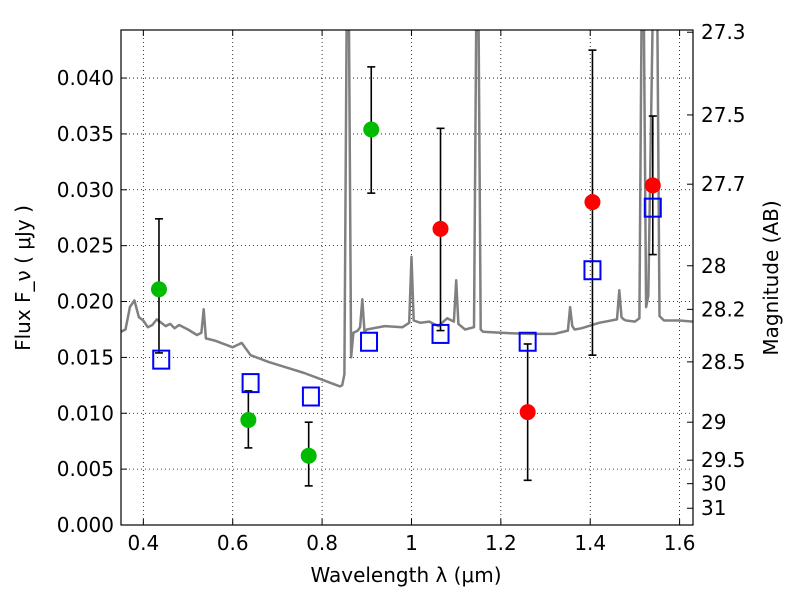 Image resolution: width=800 pixels, height=600 pixels. I want to click on x-tick-label: 0.4, so click(143, 543).